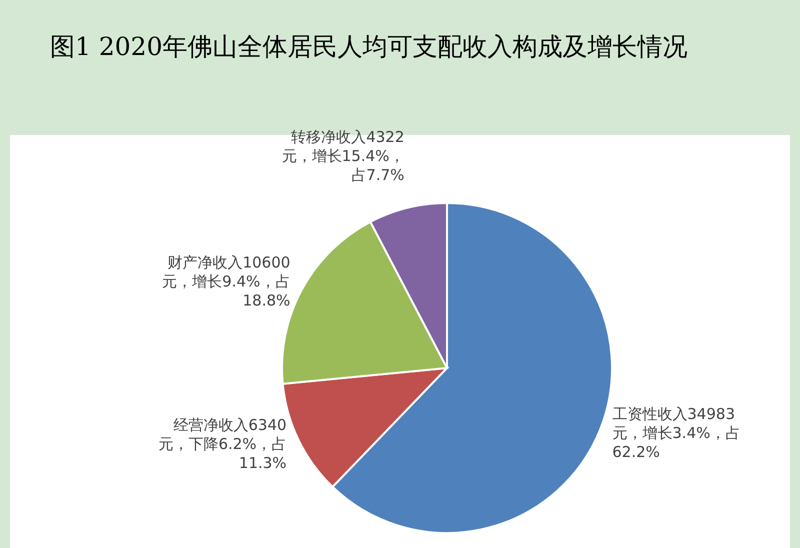  Describe the element at coordinates (676, 433) in the screenshot. I see `slice-label: 工资性收入34983元，增长3.4%，占62.2%` at that location.